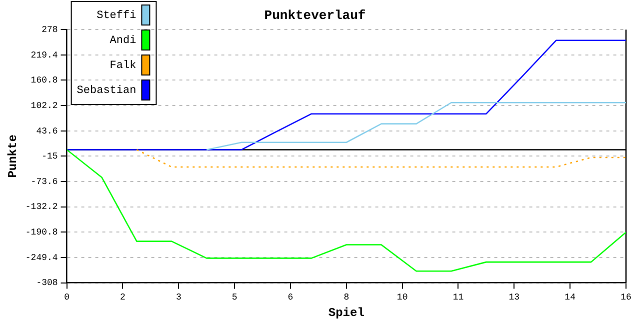 This screenshot has width=640, height=320. I want to click on legend-label: Falk, so click(123, 66).